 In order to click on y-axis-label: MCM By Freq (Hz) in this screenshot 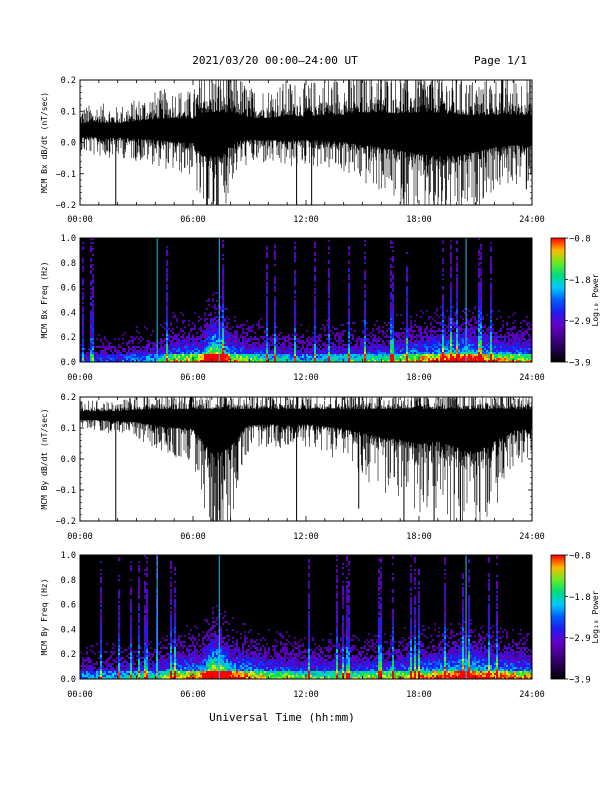, I will do `click(44, 616)`.